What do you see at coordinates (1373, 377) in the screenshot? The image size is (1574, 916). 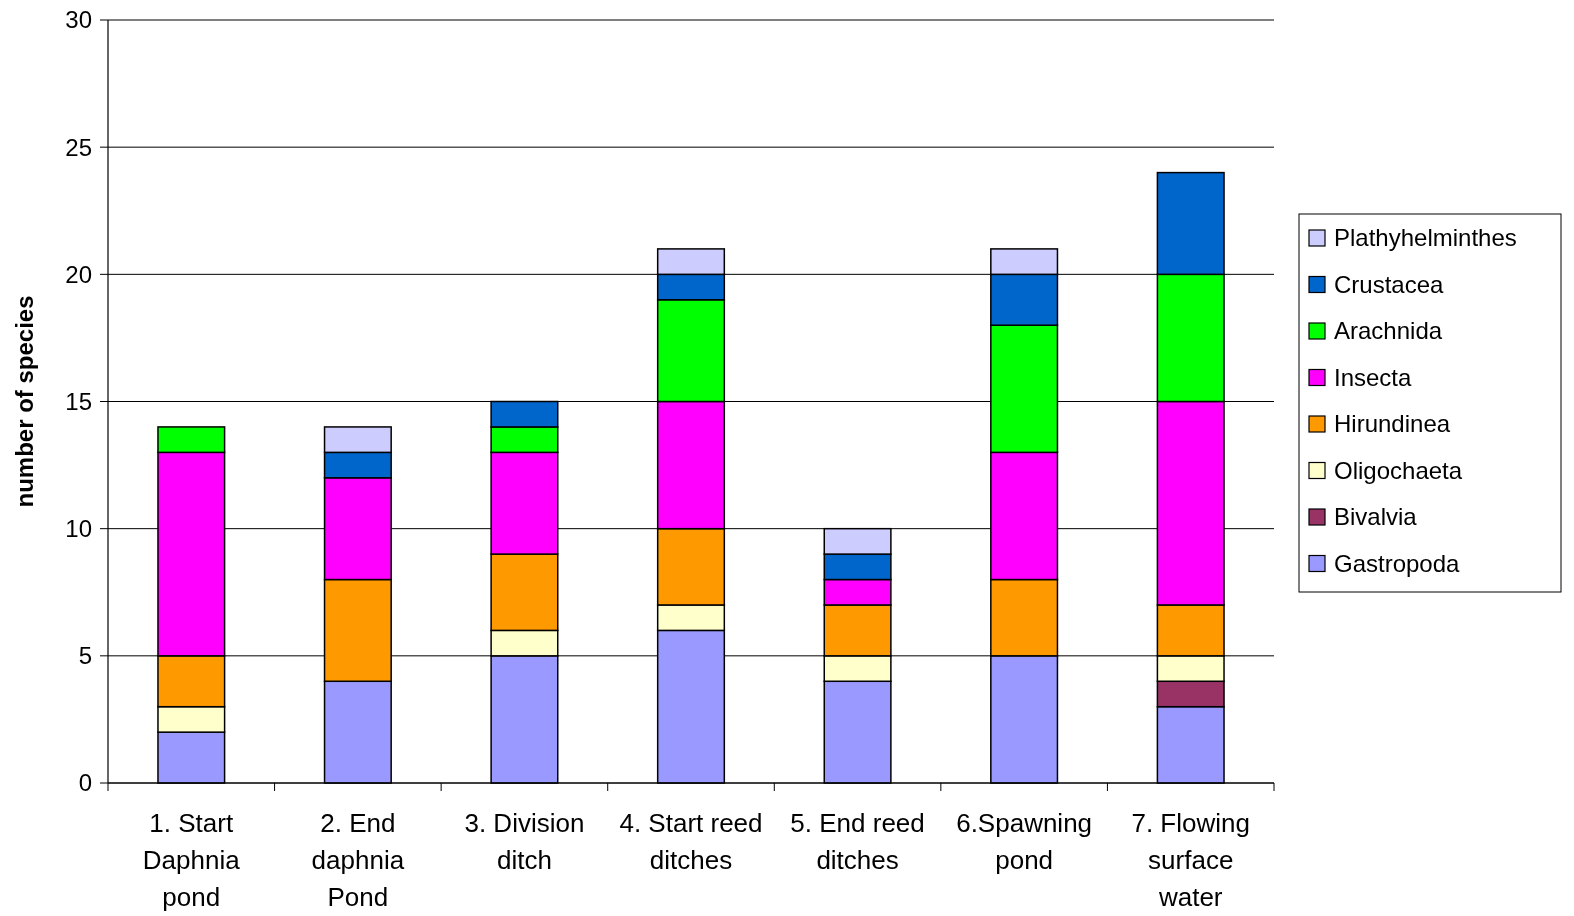 I see `legend-label: Insecta` at bounding box center [1373, 377].